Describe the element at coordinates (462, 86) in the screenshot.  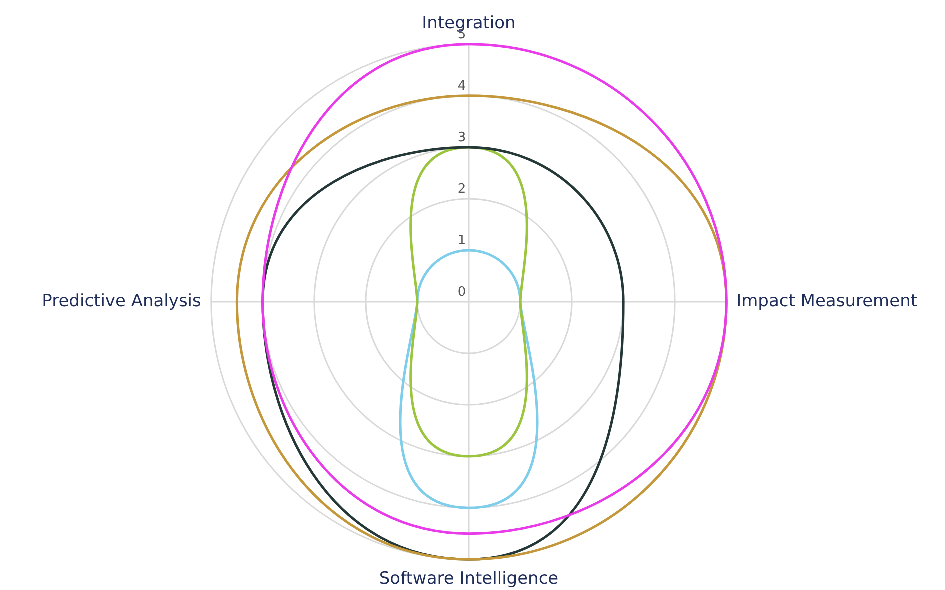
I see `y-tick-label: 4` at that location.